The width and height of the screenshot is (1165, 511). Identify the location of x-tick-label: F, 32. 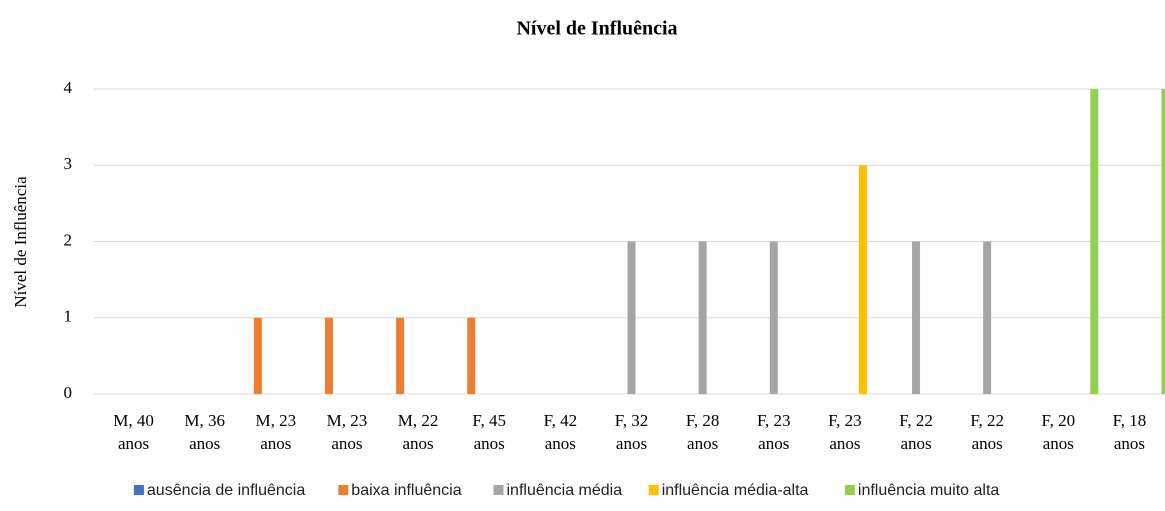
(632, 420).